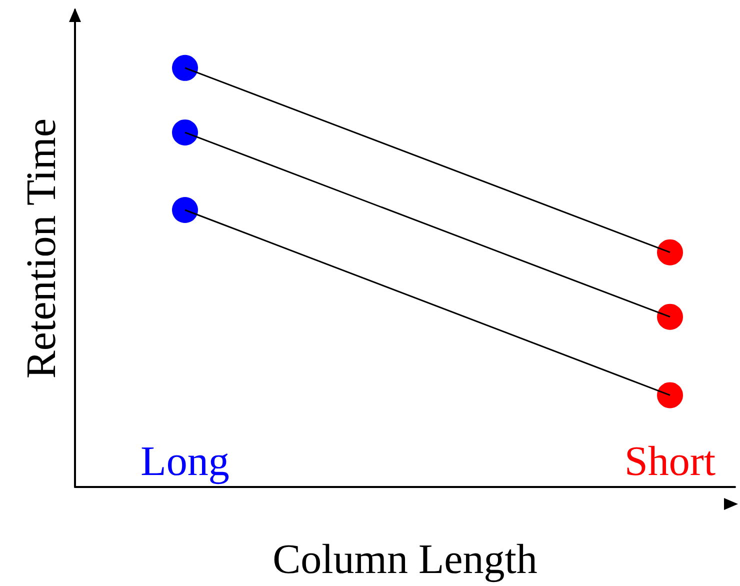  I want to click on y-axis-title: Retention Time, so click(42, 248).